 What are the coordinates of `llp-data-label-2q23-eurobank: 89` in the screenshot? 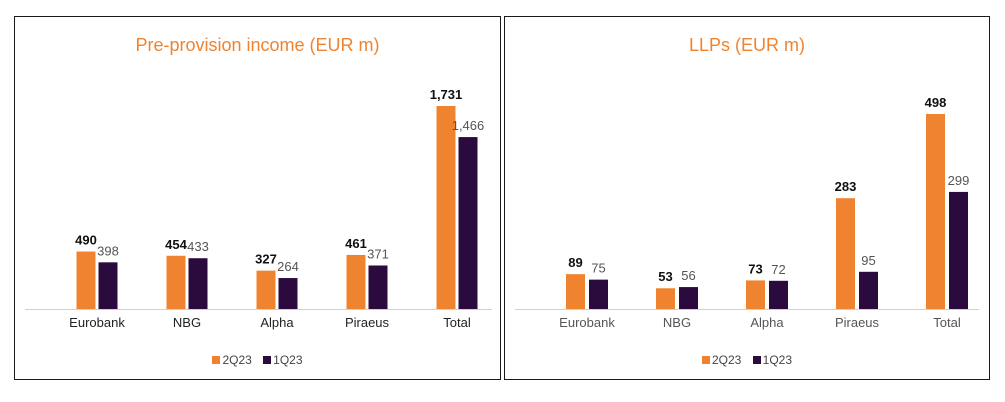 It's located at (575, 262).